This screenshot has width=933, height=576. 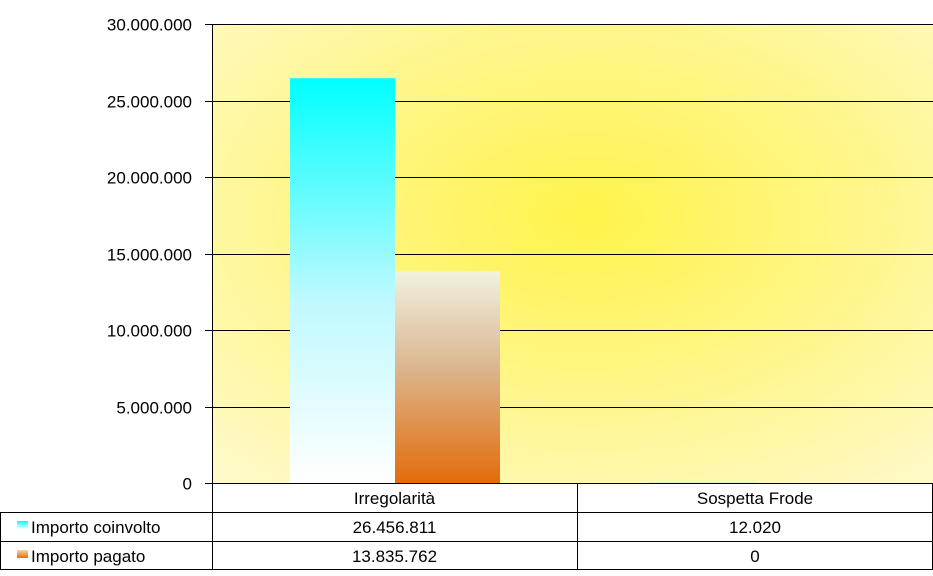 I want to click on data-label: 26.456.811, so click(x=395, y=527).